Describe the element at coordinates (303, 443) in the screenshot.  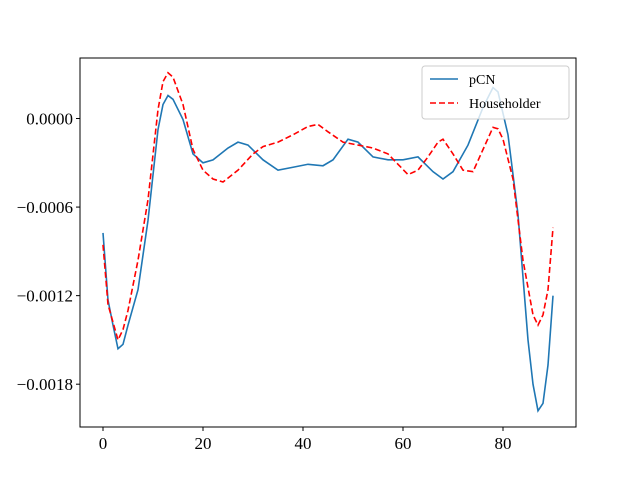
I see `x-tick-label: 40` at that location.